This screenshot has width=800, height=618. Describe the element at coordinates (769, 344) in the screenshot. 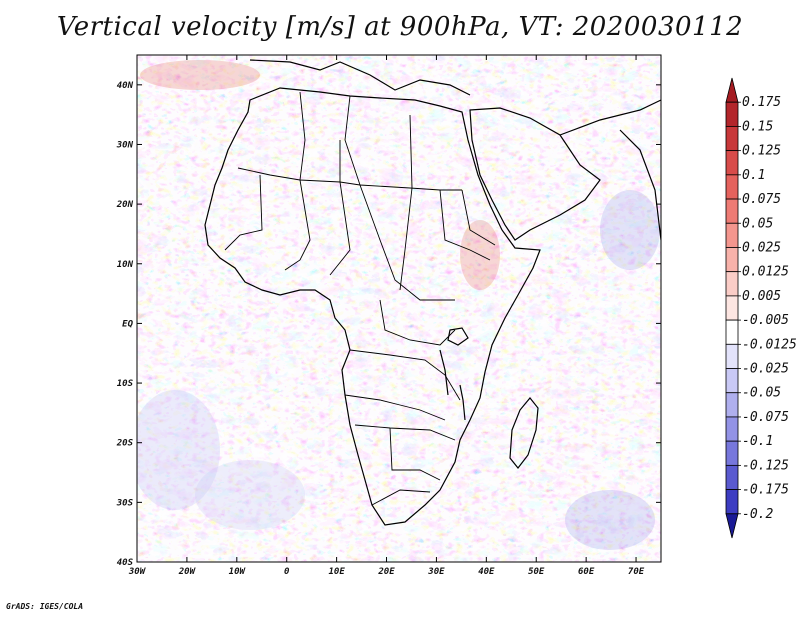

I see `colorbar-label: -0.0125` at that location.